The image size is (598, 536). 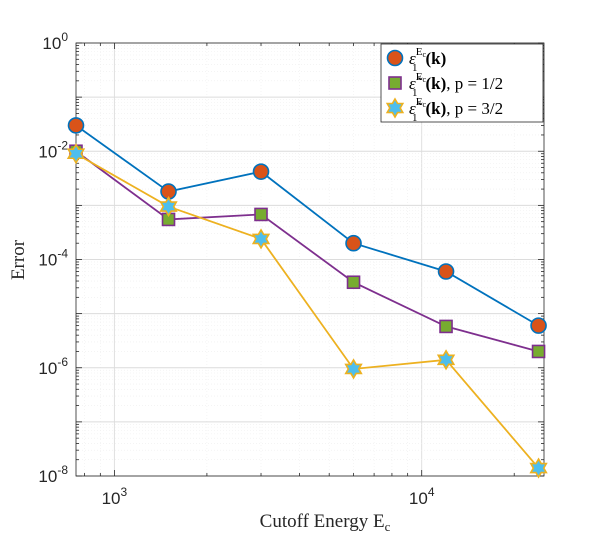 I want to click on y-tick-label: 10⁻⁸, so click(x=53, y=474).